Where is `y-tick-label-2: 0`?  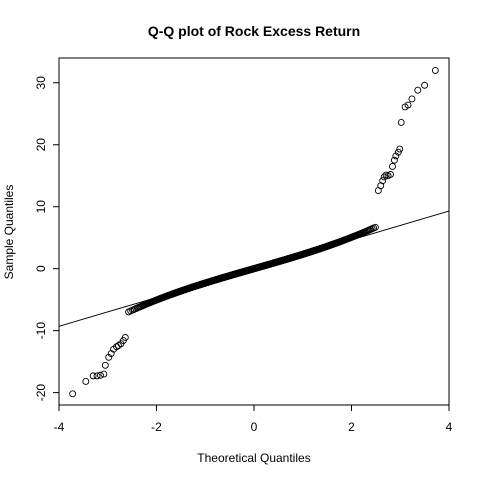
y-tick-label-2: 0 is located at coordinates (41, 268).